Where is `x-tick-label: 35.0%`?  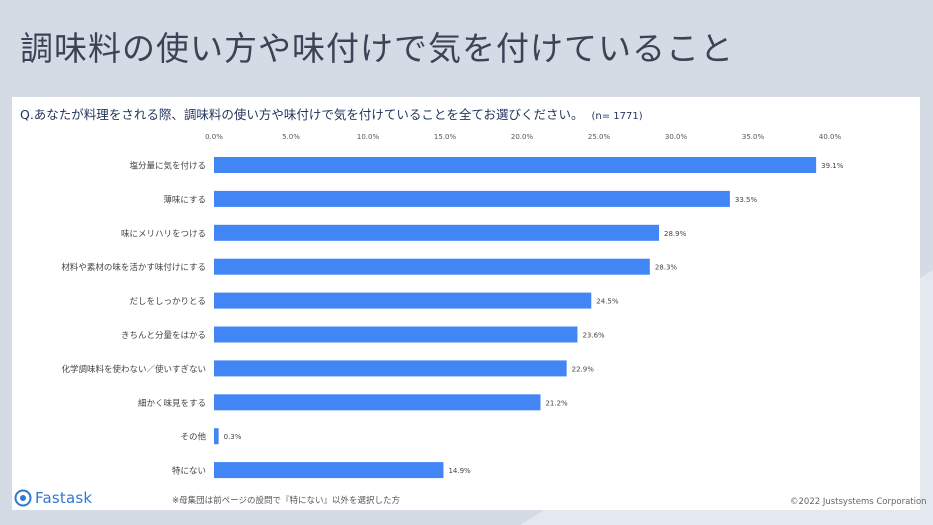
x-tick-label: 35.0% is located at coordinates (753, 137).